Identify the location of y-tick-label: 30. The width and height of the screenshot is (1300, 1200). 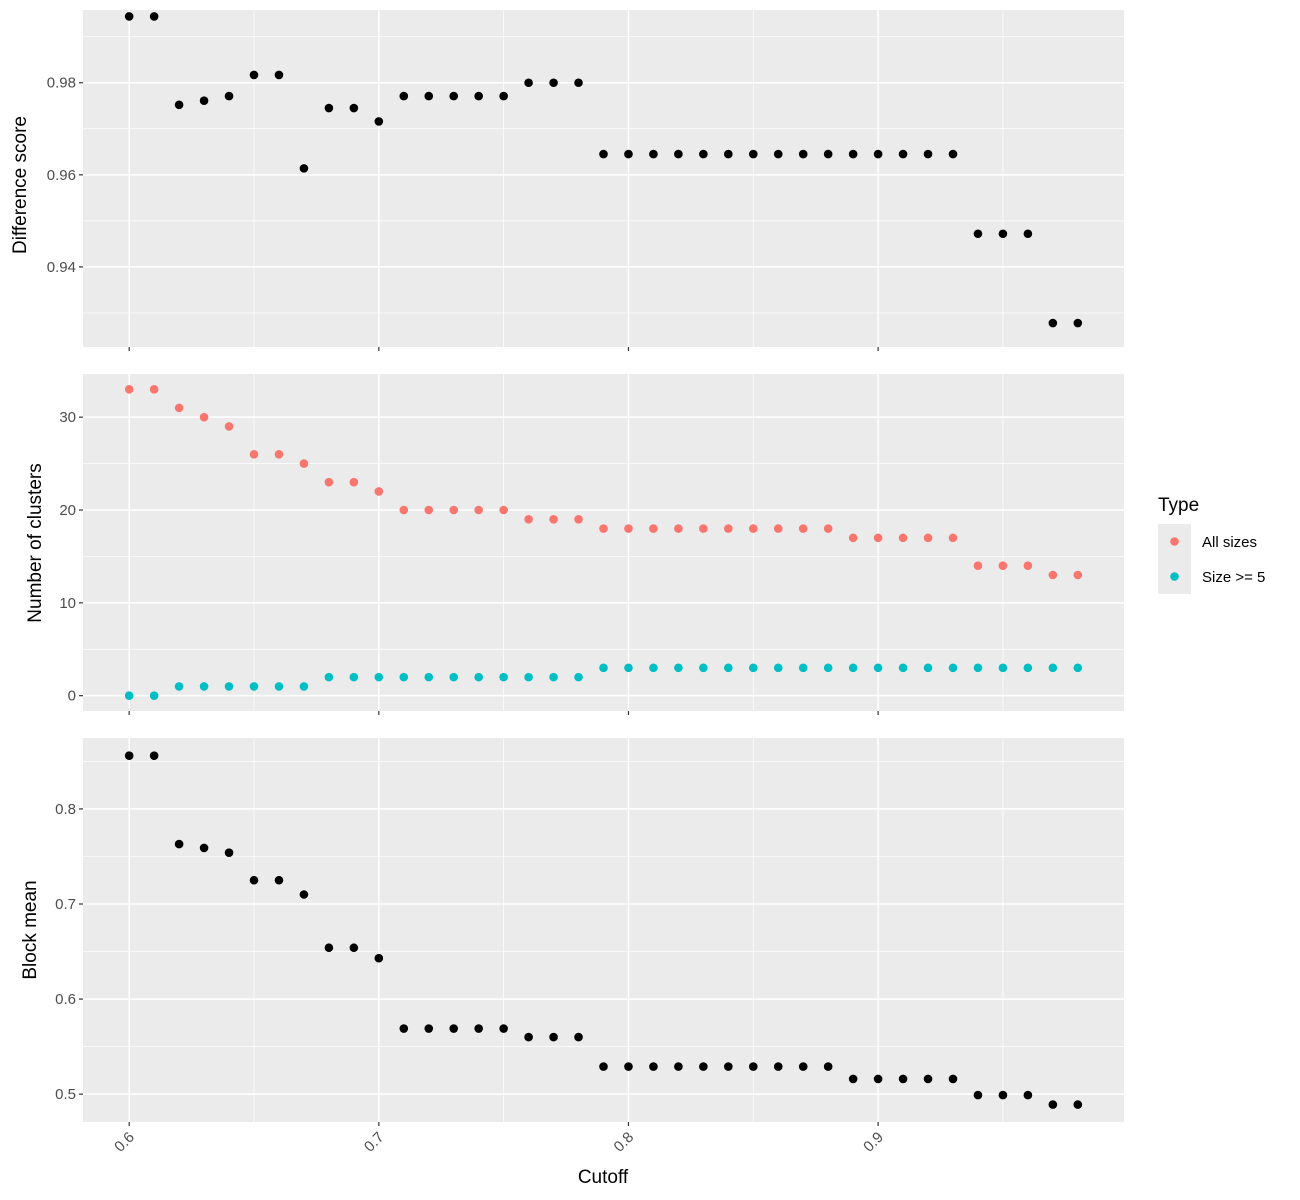
(67, 417).